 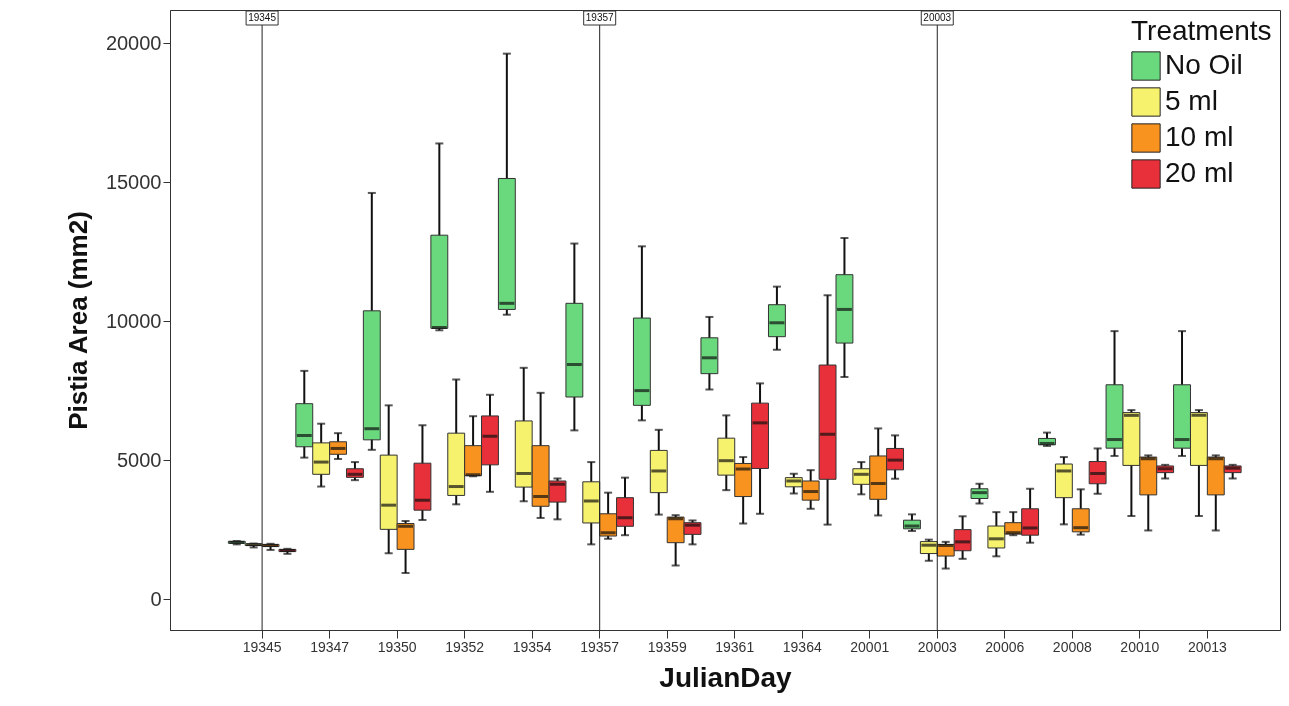 What do you see at coordinates (1207, 646) in the screenshot?
I see `x-tick-label: 20013` at bounding box center [1207, 646].